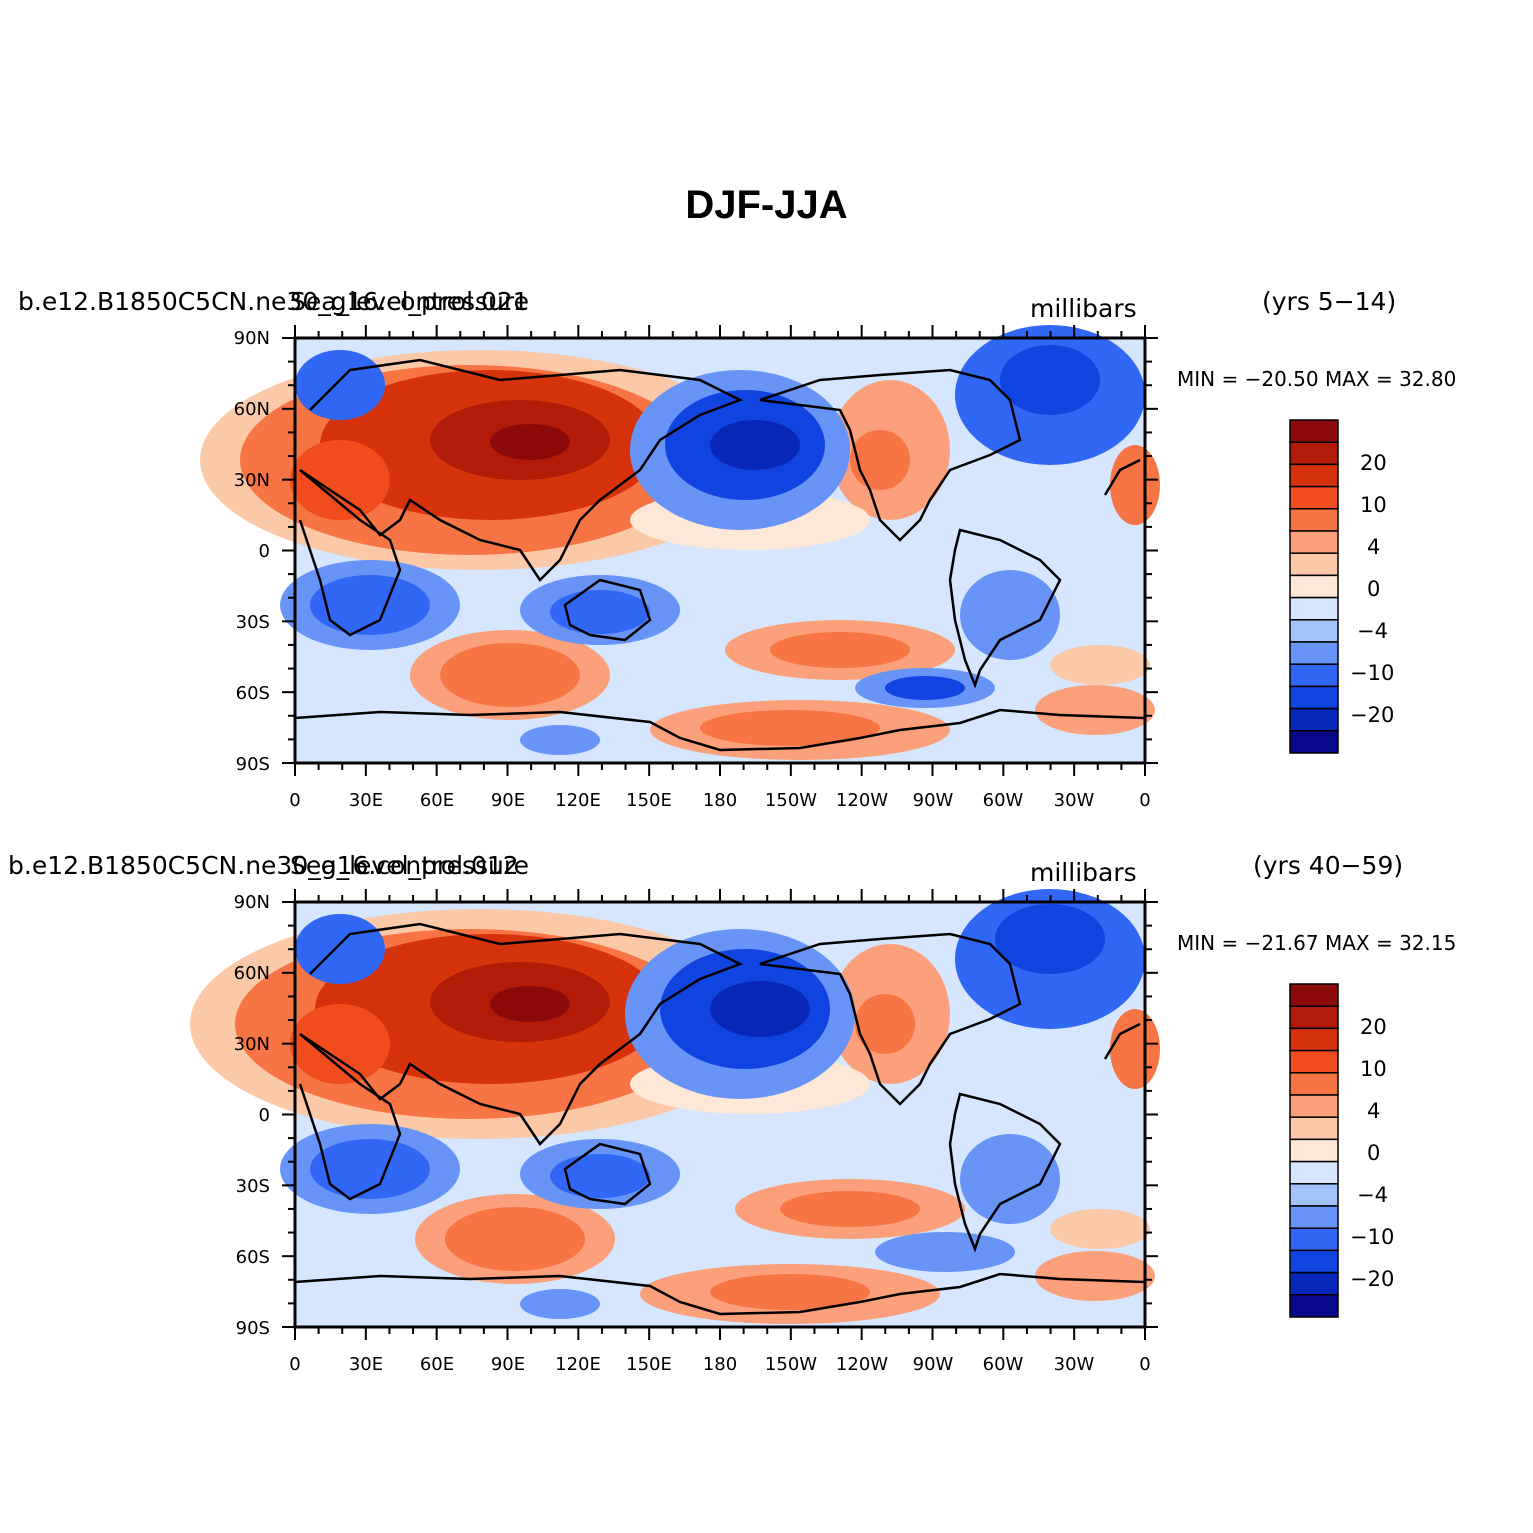 The width and height of the screenshot is (1533, 1533). Describe the element at coordinates (437, 800) in the screenshot. I see `panel1-lon-label: 60E` at that location.